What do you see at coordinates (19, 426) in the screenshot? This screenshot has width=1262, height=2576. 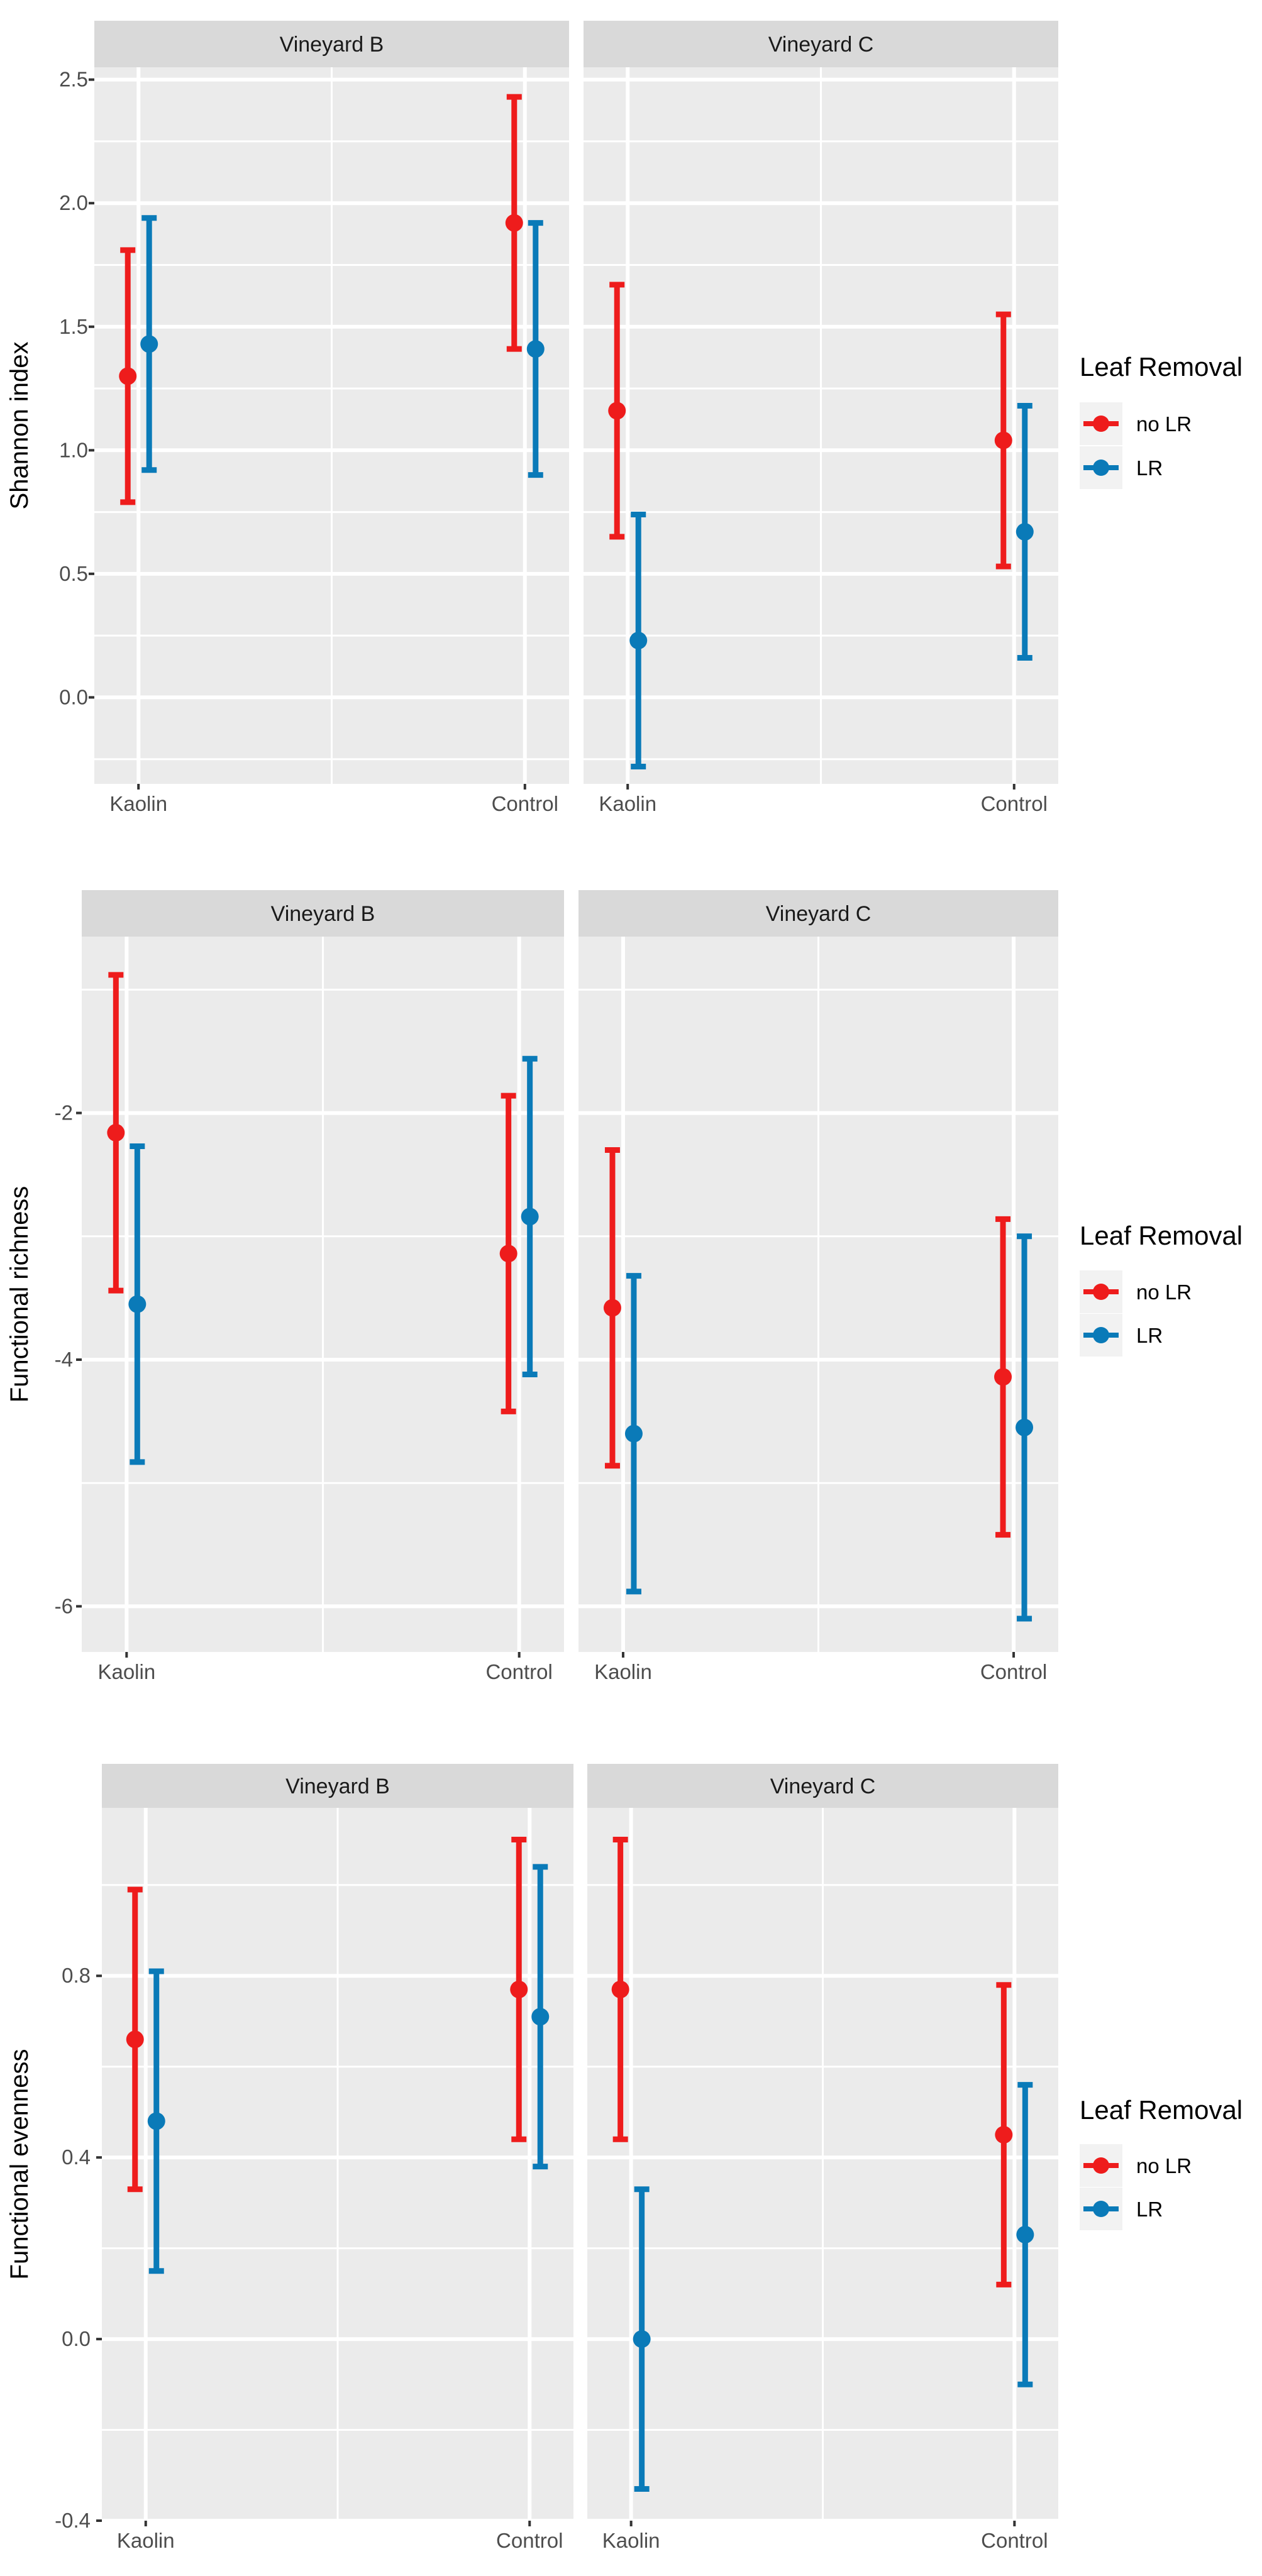 I see `y-axis-title: Shannon index` at bounding box center [19, 426].